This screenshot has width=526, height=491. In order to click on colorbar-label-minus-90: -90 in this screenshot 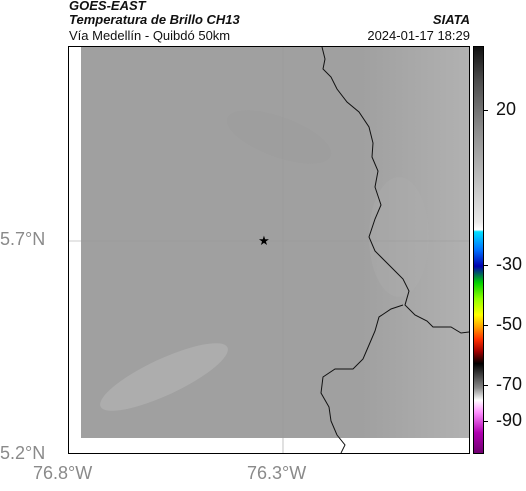, I will do `click(509, 420)`.